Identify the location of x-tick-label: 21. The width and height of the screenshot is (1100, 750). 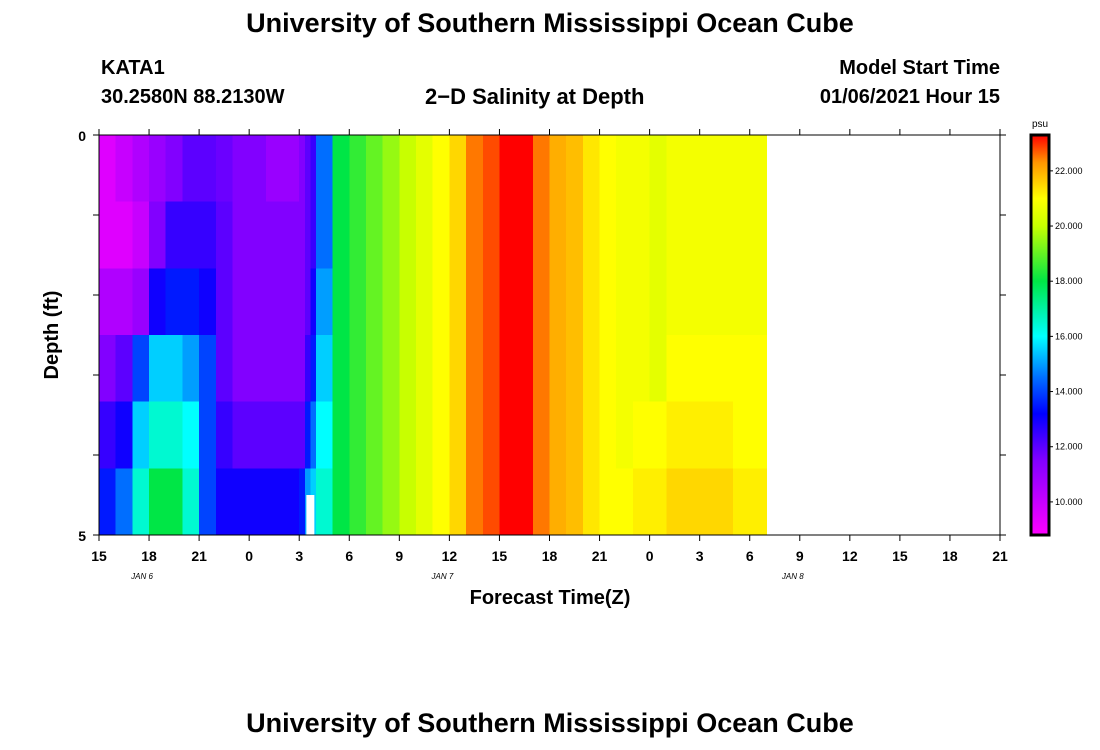
(1000, 556).